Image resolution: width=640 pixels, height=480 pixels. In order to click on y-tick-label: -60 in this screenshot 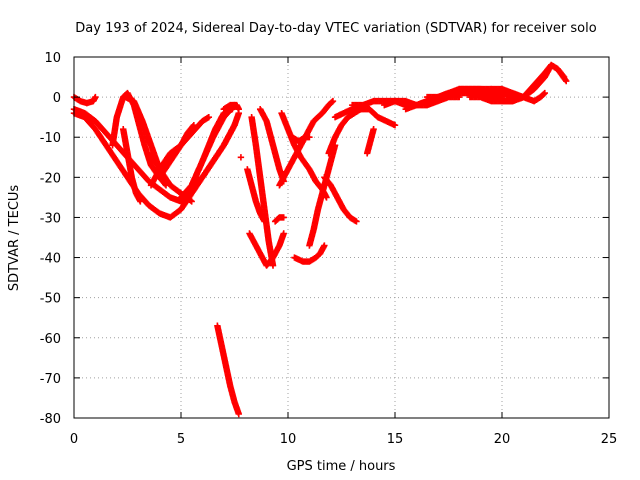, I will do `click(50, 339)`.